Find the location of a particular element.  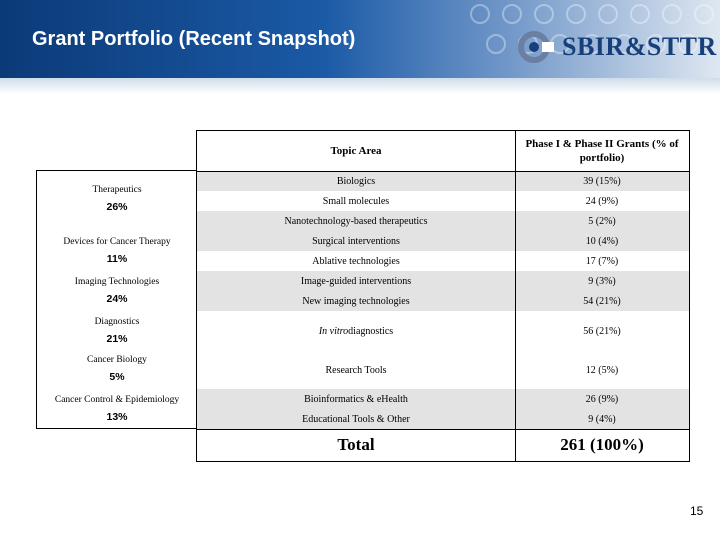

table-row-value: 56 (21%) is located at coordinates (602, 331).